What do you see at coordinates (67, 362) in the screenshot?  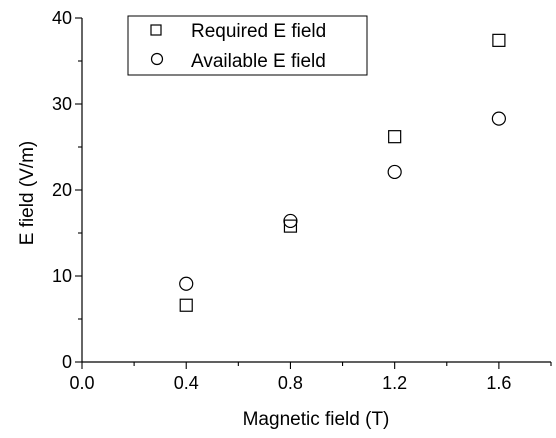 I see `y-tick-label: 0` at bounding box center [67, 362].